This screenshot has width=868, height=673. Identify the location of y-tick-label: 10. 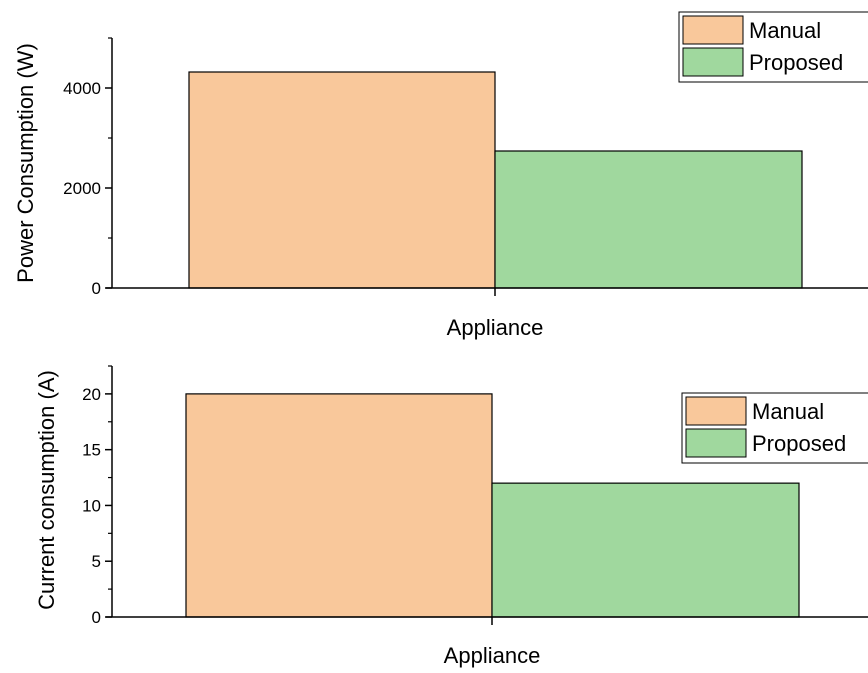
(91, 505).